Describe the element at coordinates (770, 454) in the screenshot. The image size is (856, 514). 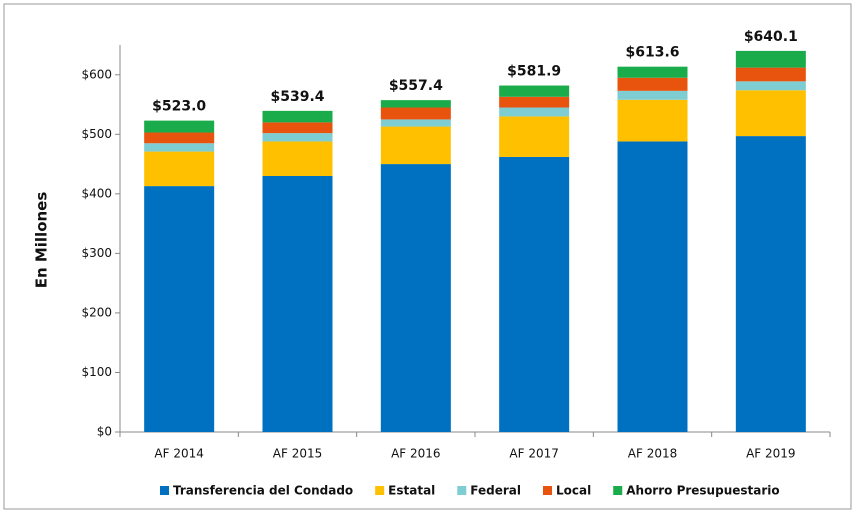
I see `x-tick-label: AF 2019` at that location.